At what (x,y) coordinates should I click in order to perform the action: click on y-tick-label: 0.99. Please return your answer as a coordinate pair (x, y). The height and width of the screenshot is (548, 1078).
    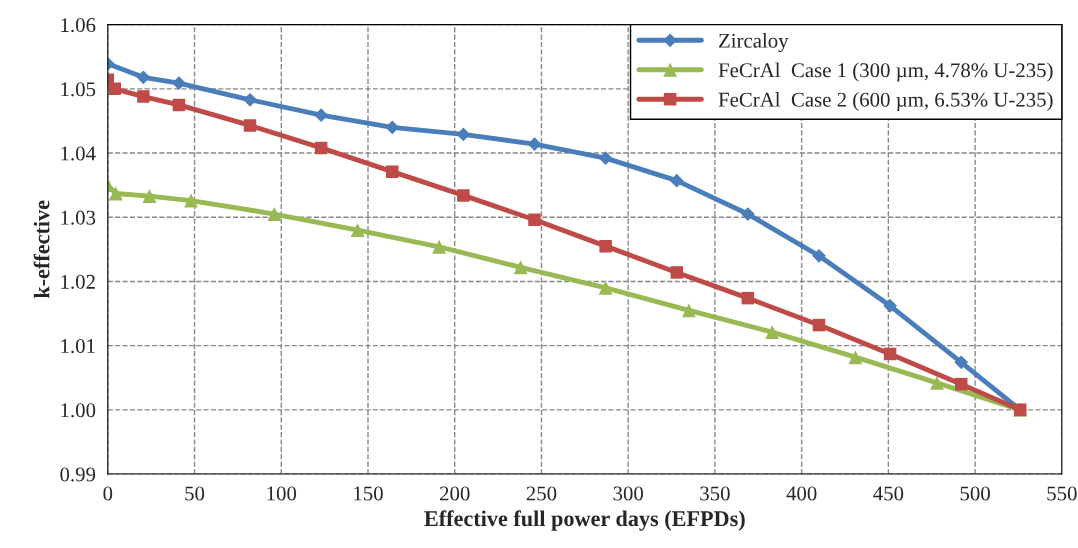
    Looking at the image, I should click on (78, 474).